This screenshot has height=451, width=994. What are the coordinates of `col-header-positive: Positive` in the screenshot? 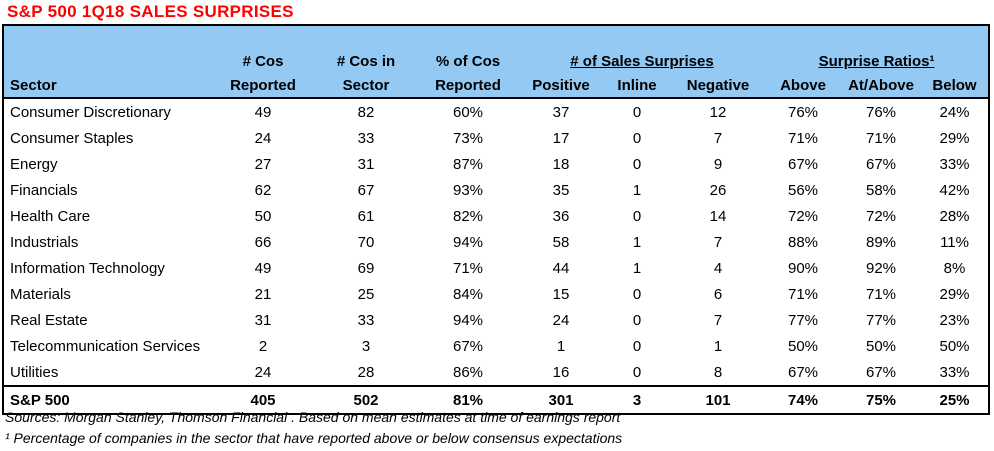 It's located at (561, 84).